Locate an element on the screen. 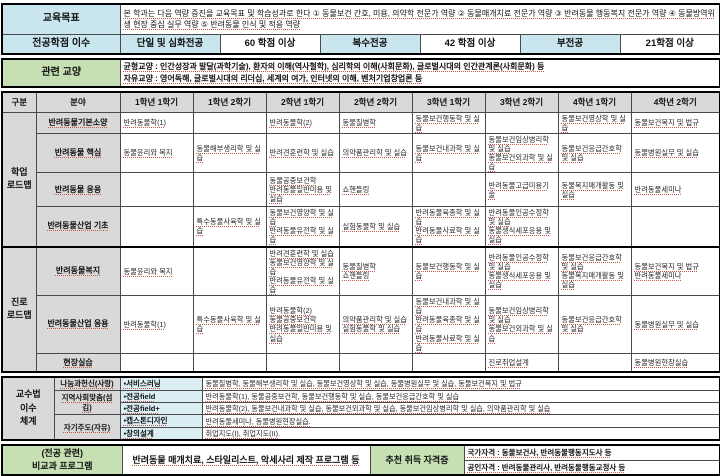 This screenshot has height=476, width=720. extracurricular-label: (전공 관련) 비교과 프로그램 is located at coordinates (62, 460).